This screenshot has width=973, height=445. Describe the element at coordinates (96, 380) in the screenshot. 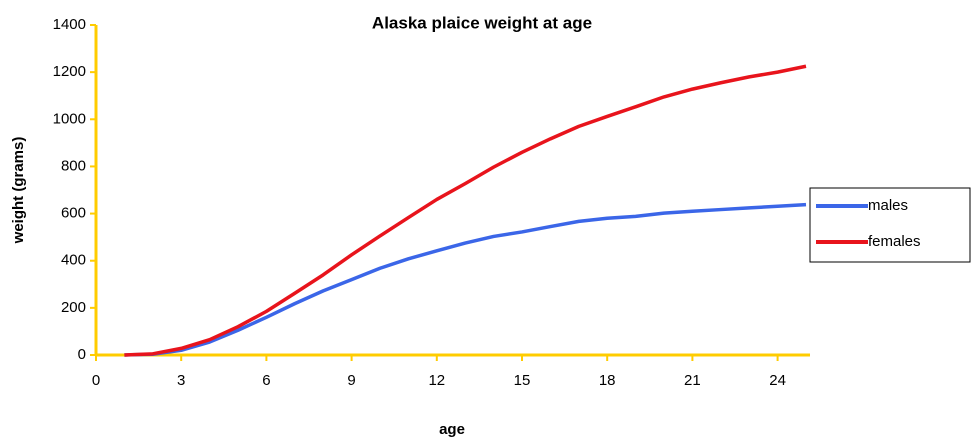

I see `x-tick-label: 0` at that location.